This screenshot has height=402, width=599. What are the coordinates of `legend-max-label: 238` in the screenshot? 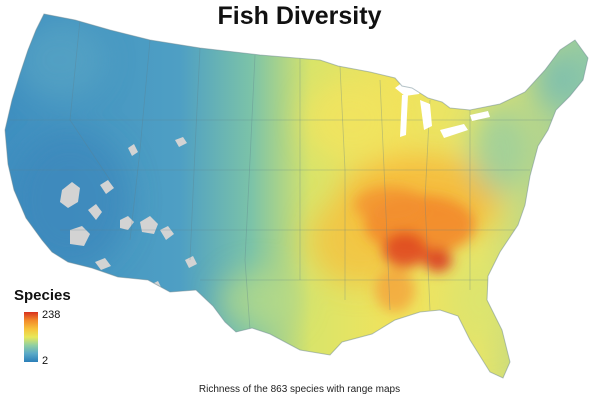 It's located at (51, 315).